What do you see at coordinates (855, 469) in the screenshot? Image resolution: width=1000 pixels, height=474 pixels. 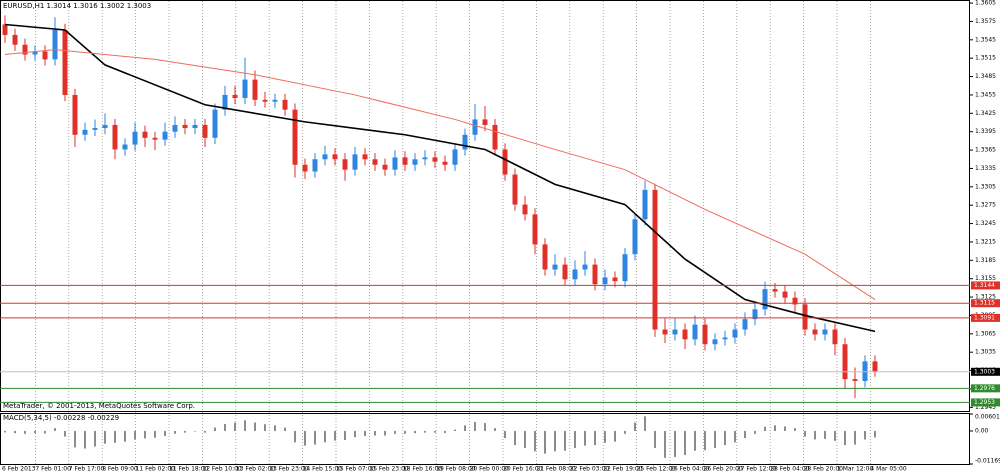 I see `x-tick-label: 1 Mar 12:00` at bounding box center [855, 469].